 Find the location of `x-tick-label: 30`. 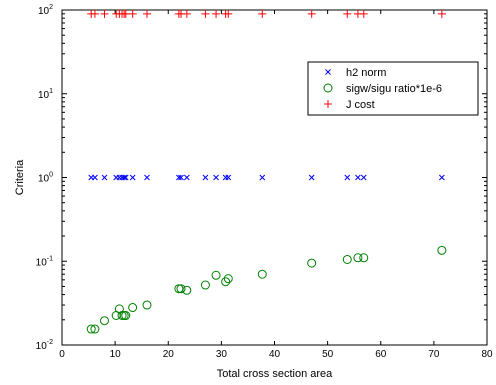

x-tick-label: 30 is located at coordinates (222, 354).